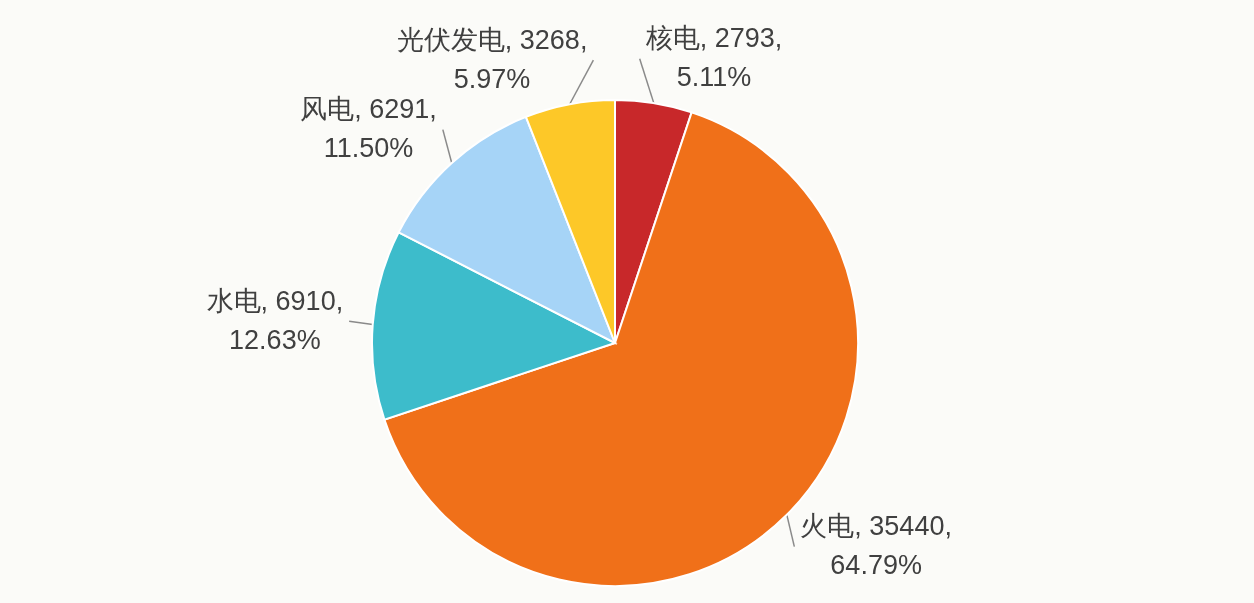 The width and height of the screenshot is (1254, 603). I want to click on slice-label: 核电, 2793, 5.11%, so click(713, 58).